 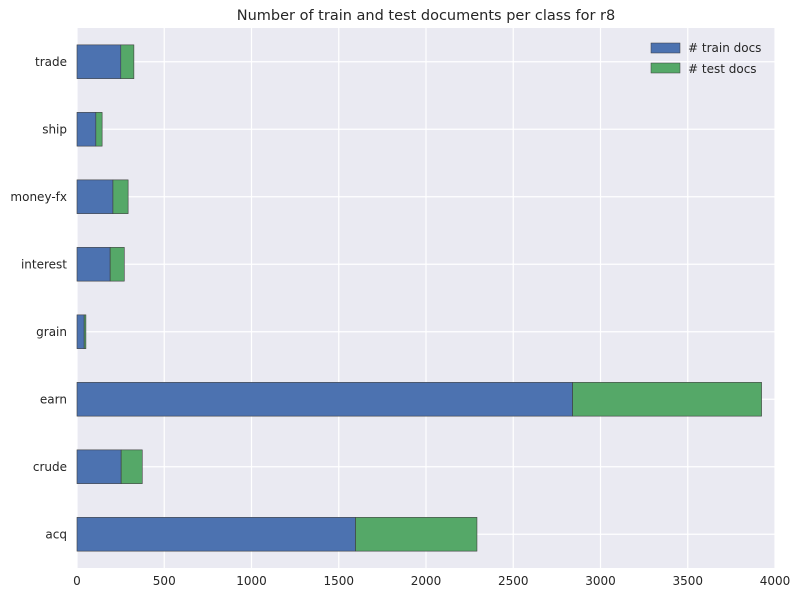 I want to click on x-tick-label: 3500, so click(x=687, y=581).